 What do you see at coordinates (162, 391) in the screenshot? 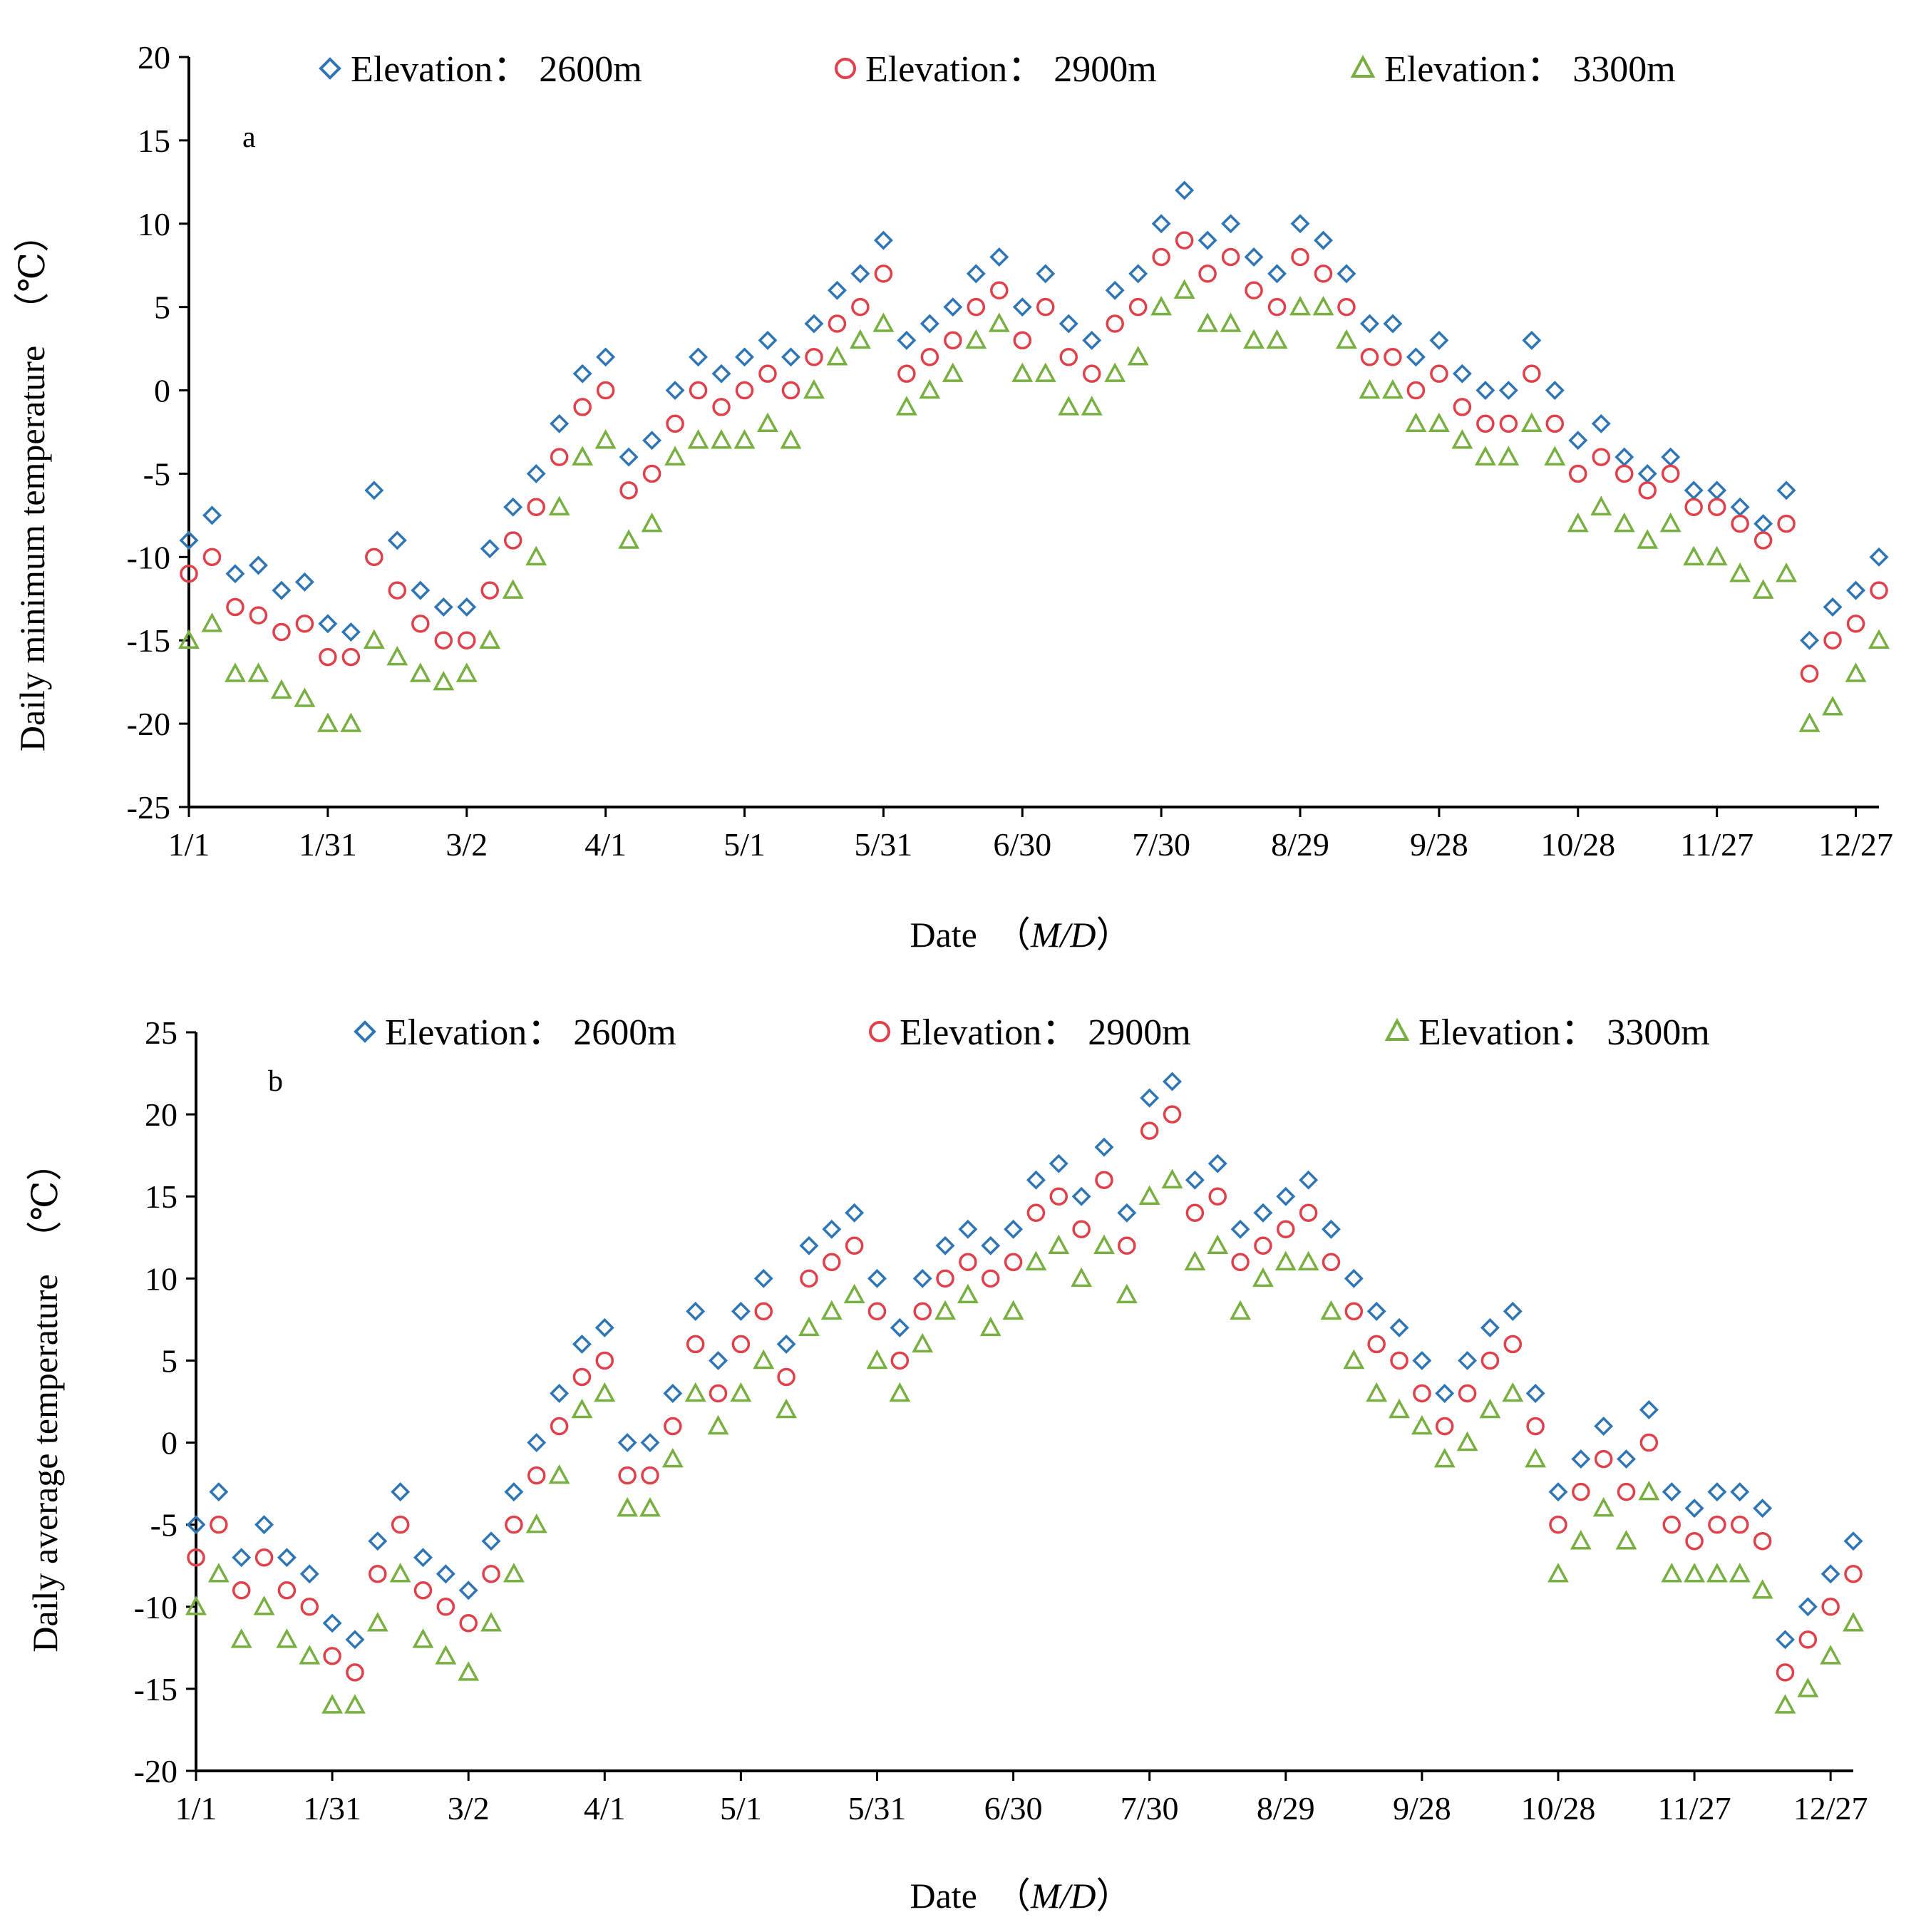
I see `y-tick-label: 0` at bounding box center [162, 391].